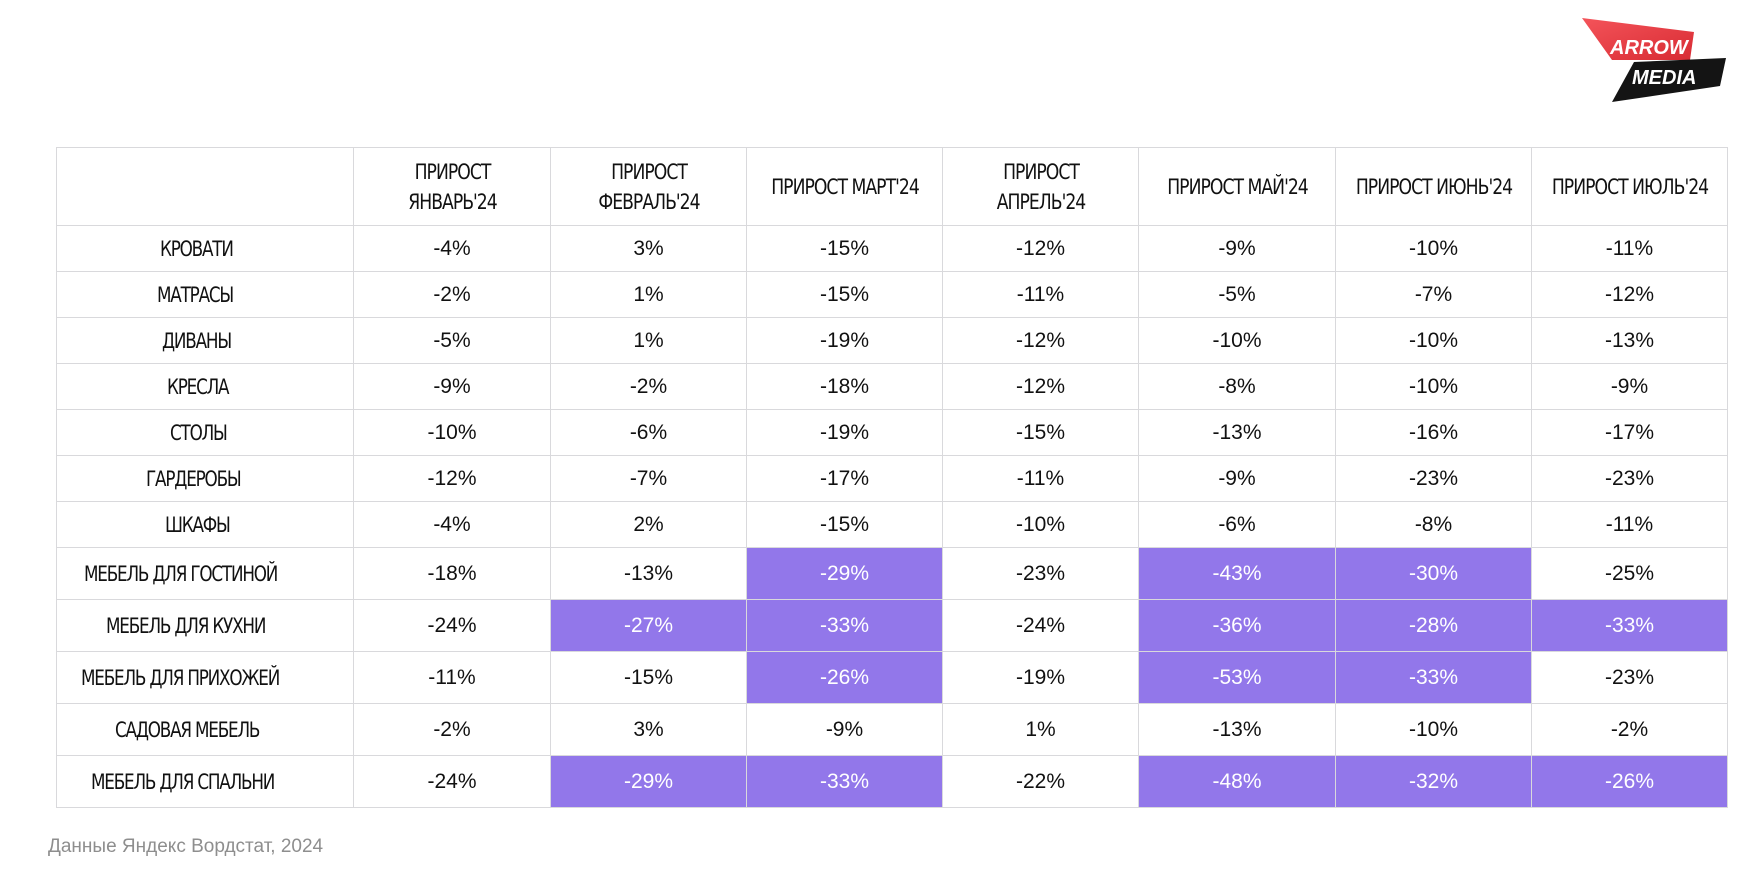 The height and width of the screenshot is (874, 1742). I want to click on row-label: ШКАФЫ, so click(205, 524).